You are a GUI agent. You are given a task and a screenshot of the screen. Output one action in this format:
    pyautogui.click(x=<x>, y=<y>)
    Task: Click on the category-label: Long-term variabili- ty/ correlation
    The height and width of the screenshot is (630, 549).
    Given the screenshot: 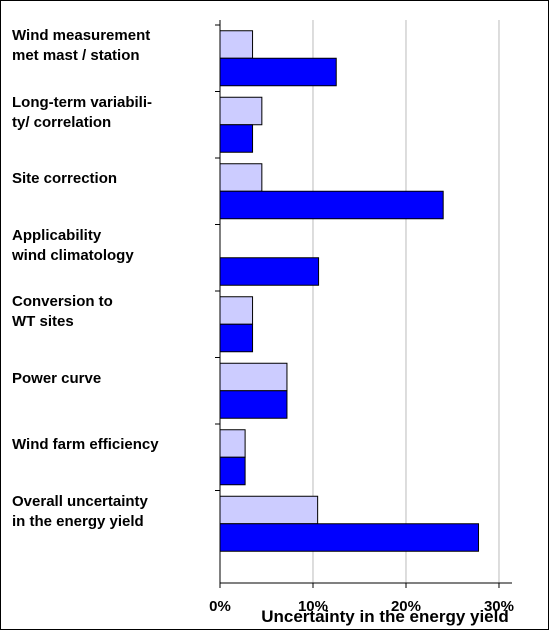 What is the action you would take?
    pyautogui.click(x=82, y=112)
    